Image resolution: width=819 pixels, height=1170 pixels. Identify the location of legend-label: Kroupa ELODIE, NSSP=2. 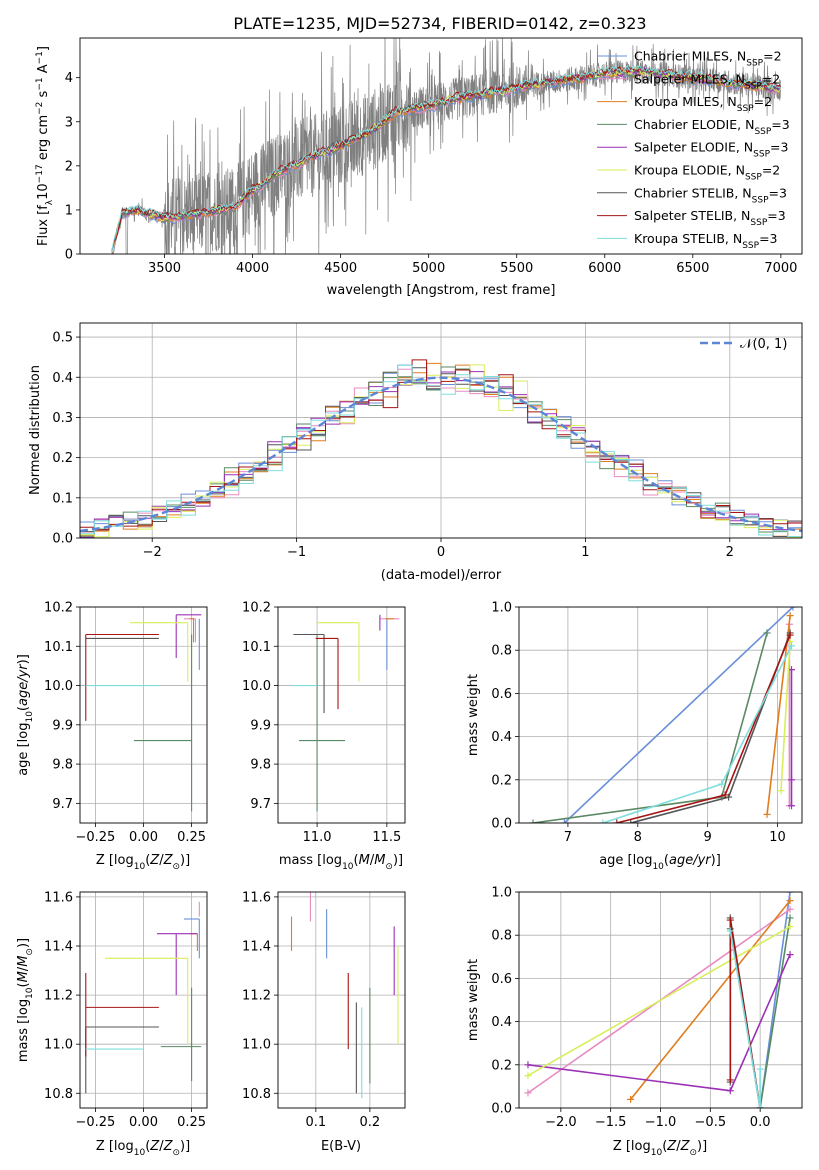
(707, 173).